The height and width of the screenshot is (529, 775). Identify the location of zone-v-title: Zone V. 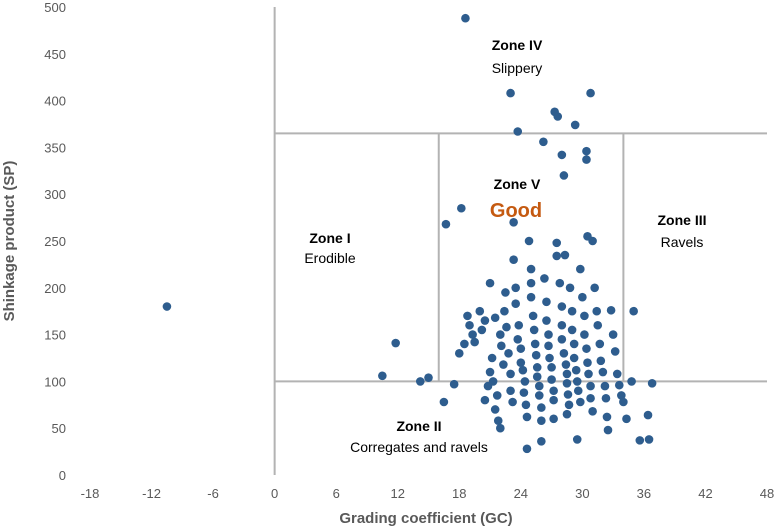
(517, 184).